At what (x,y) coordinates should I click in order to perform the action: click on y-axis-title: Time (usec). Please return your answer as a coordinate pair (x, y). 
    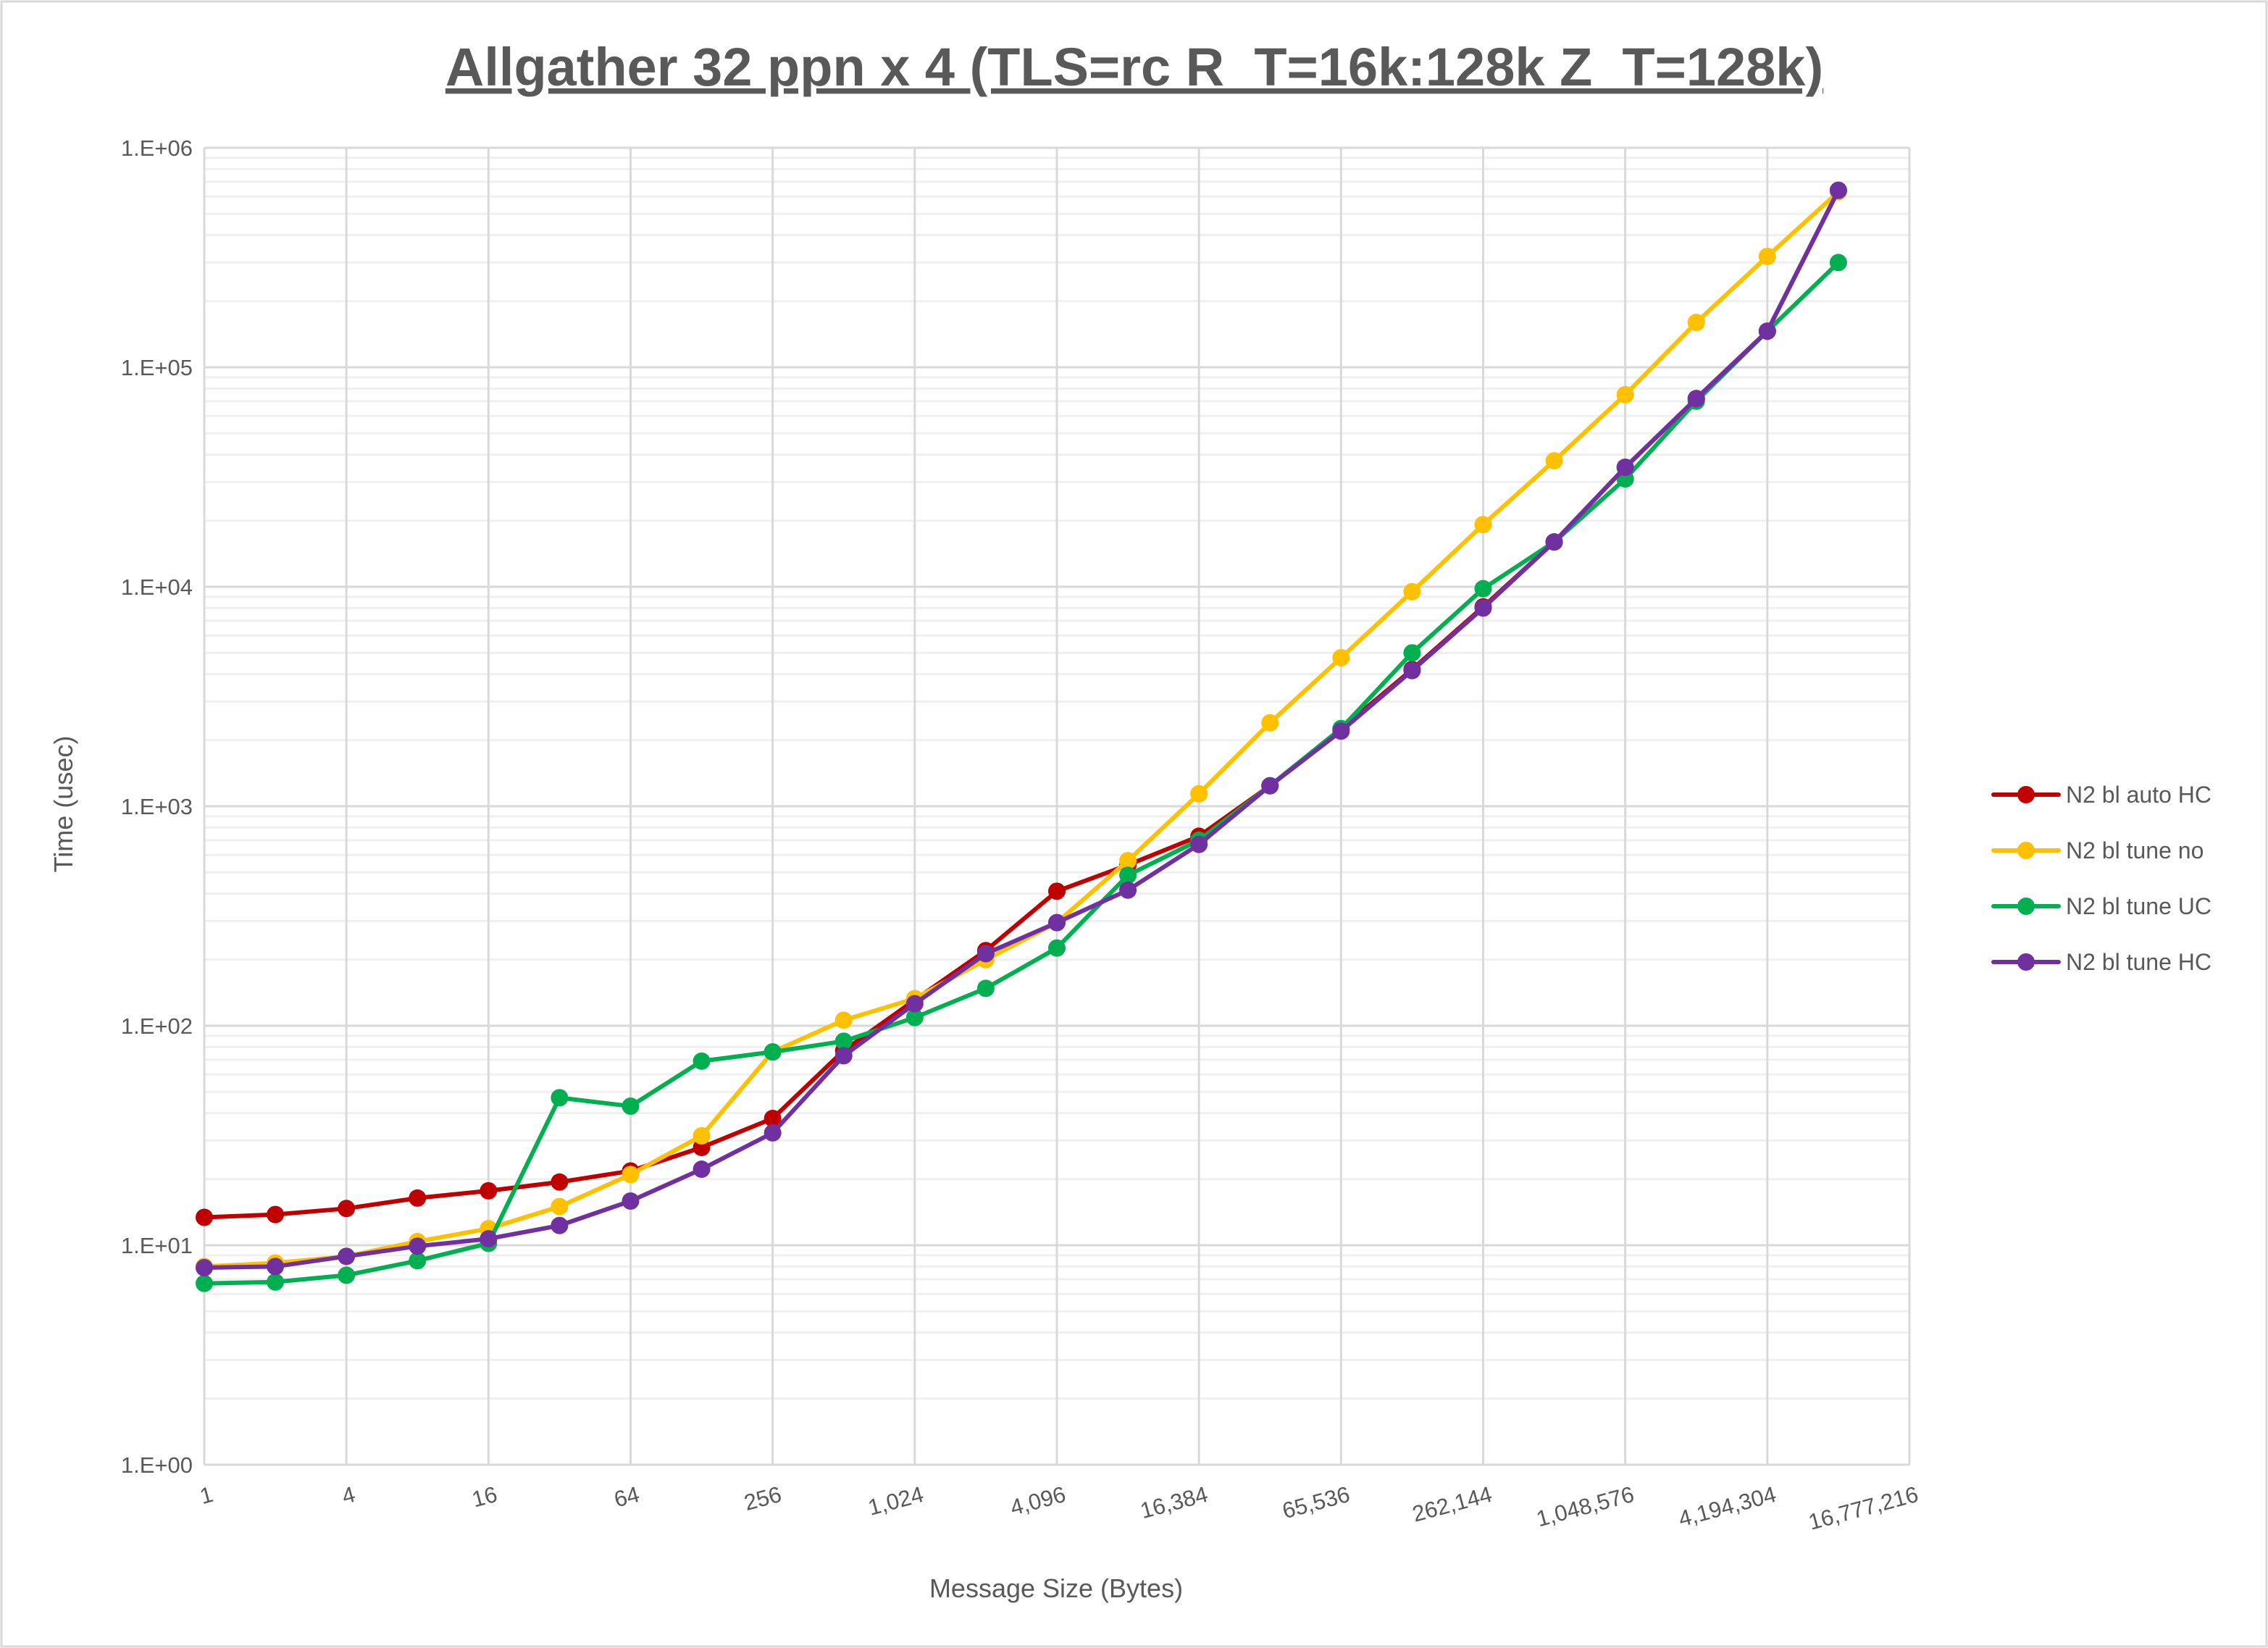
    Looking at the image, I should click on (64, 804).